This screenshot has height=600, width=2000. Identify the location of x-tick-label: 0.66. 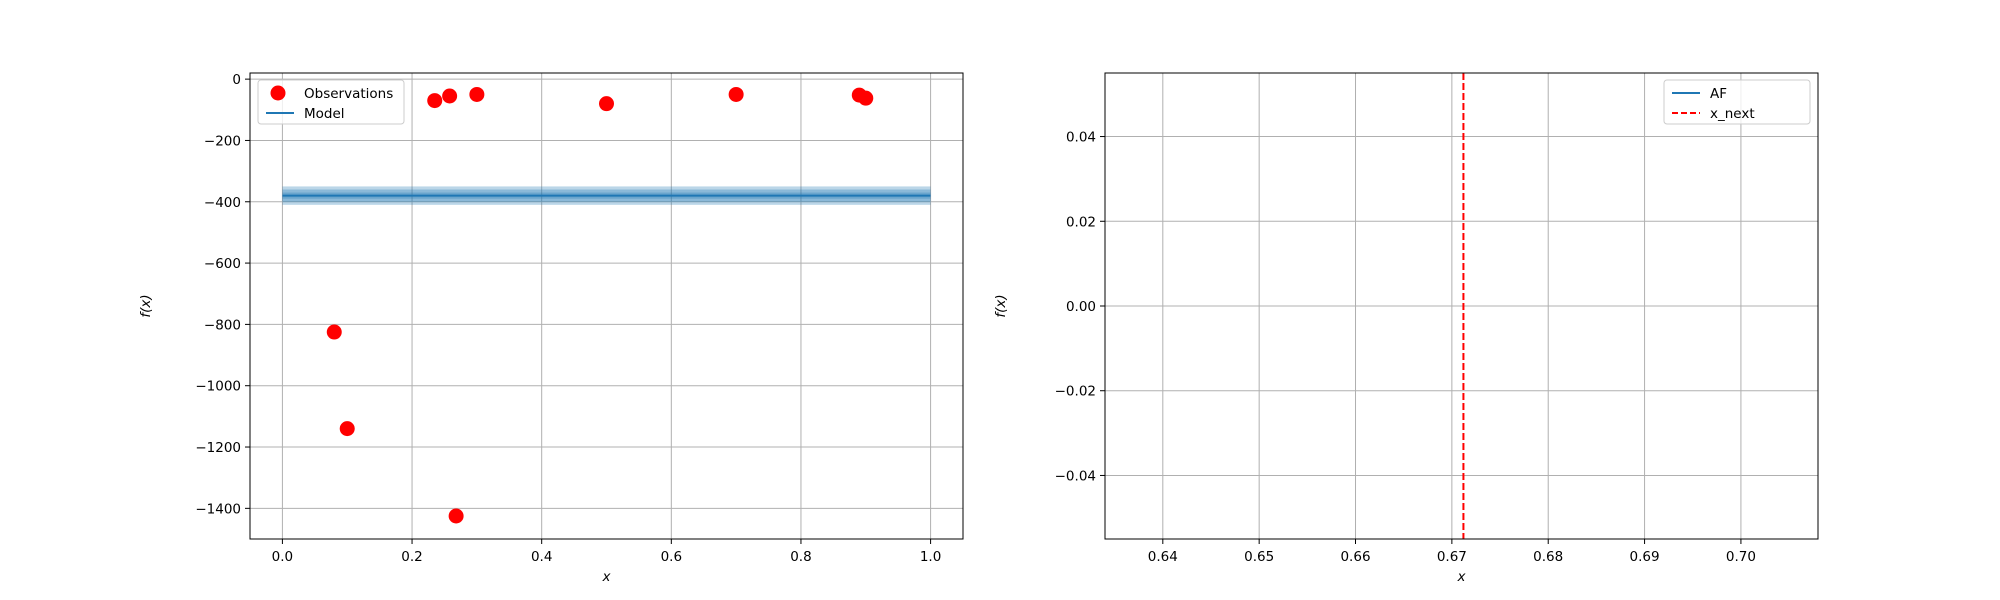
(1355, 557).